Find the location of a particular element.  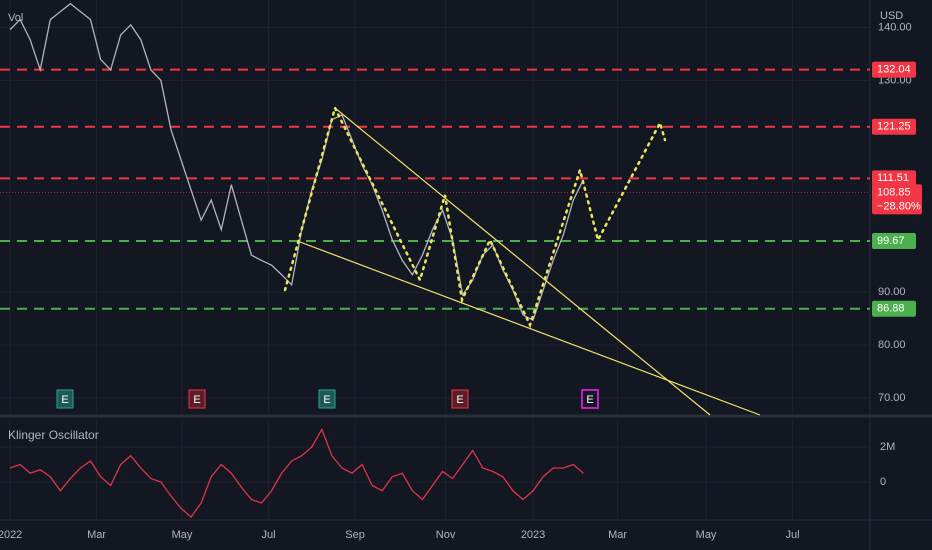

y-tick-label: 0 is located at coordinates (883, 482).